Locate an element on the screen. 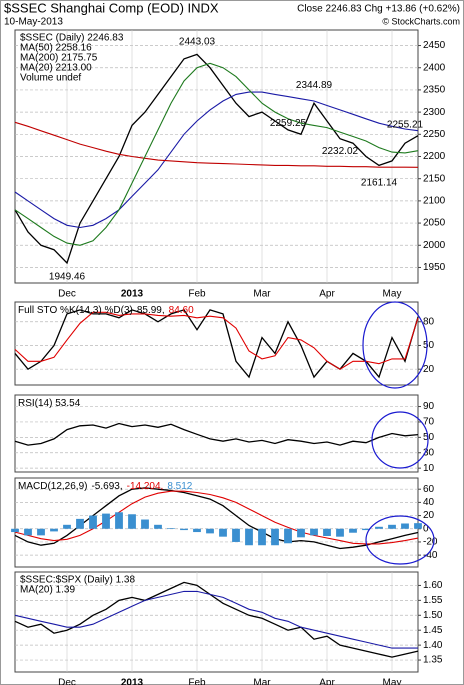  panel-title: MACD(12,26,9) is located at coordinates (52, 486).